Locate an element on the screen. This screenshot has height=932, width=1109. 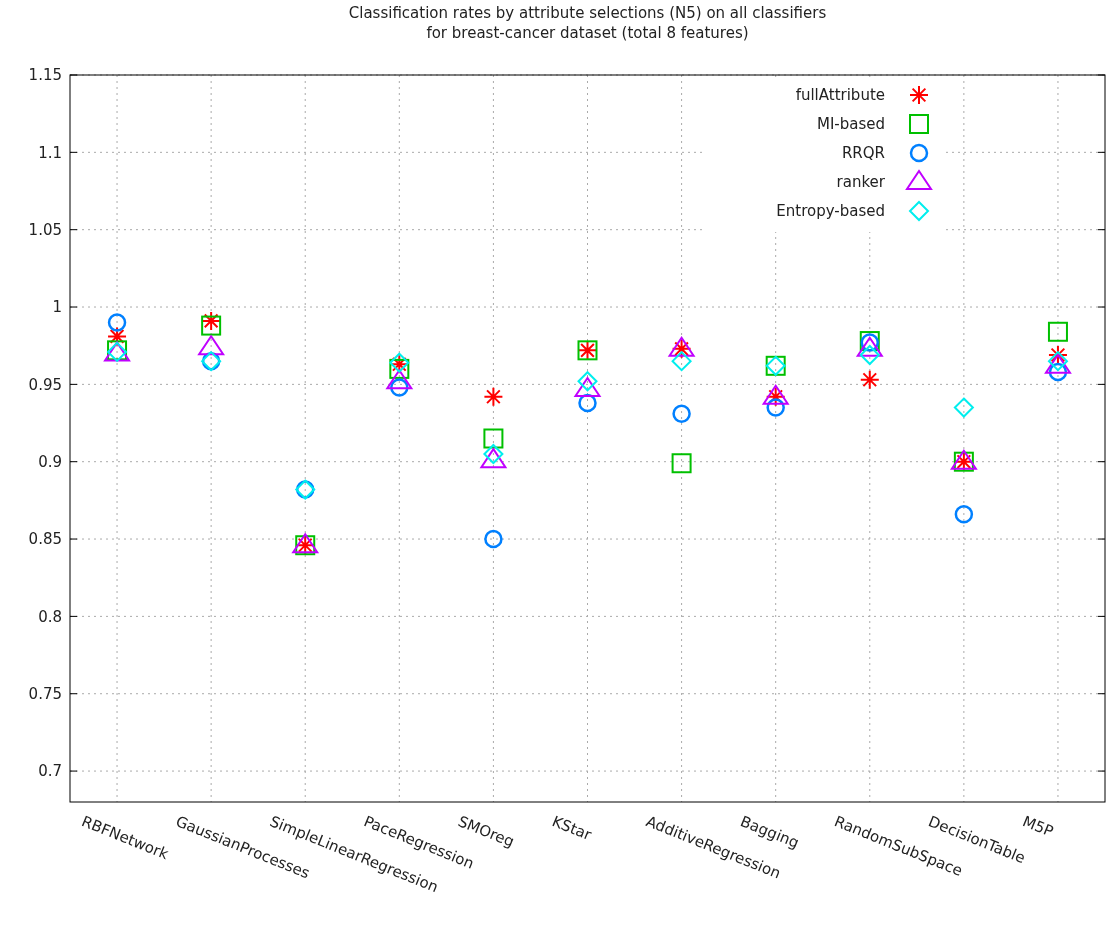
x-tick-label: KStar is located at coordinates (572, 828).